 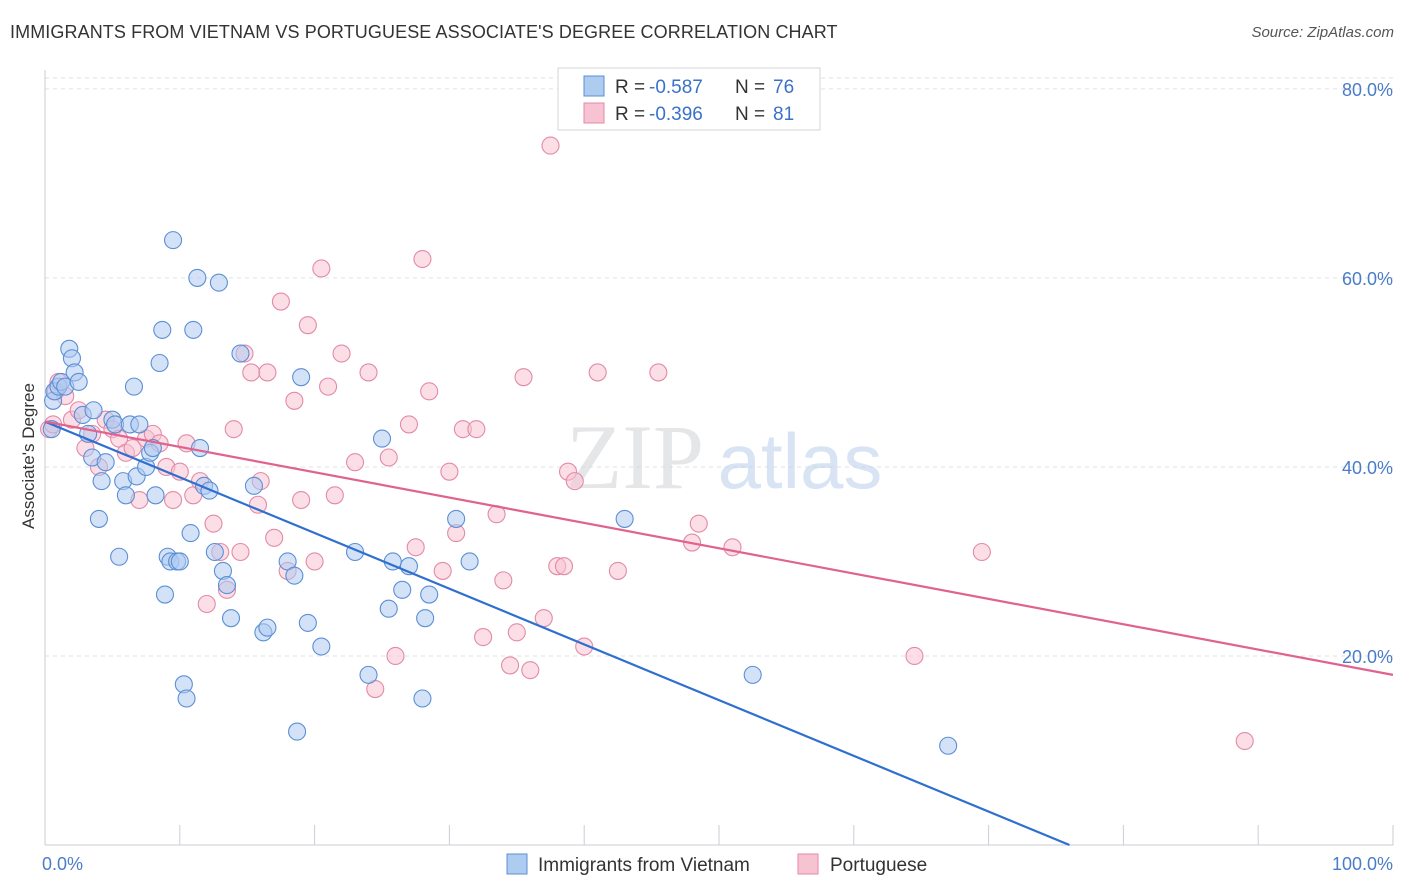 I want to click on watermark-atlas: atlas, so click(x=800, y=461).